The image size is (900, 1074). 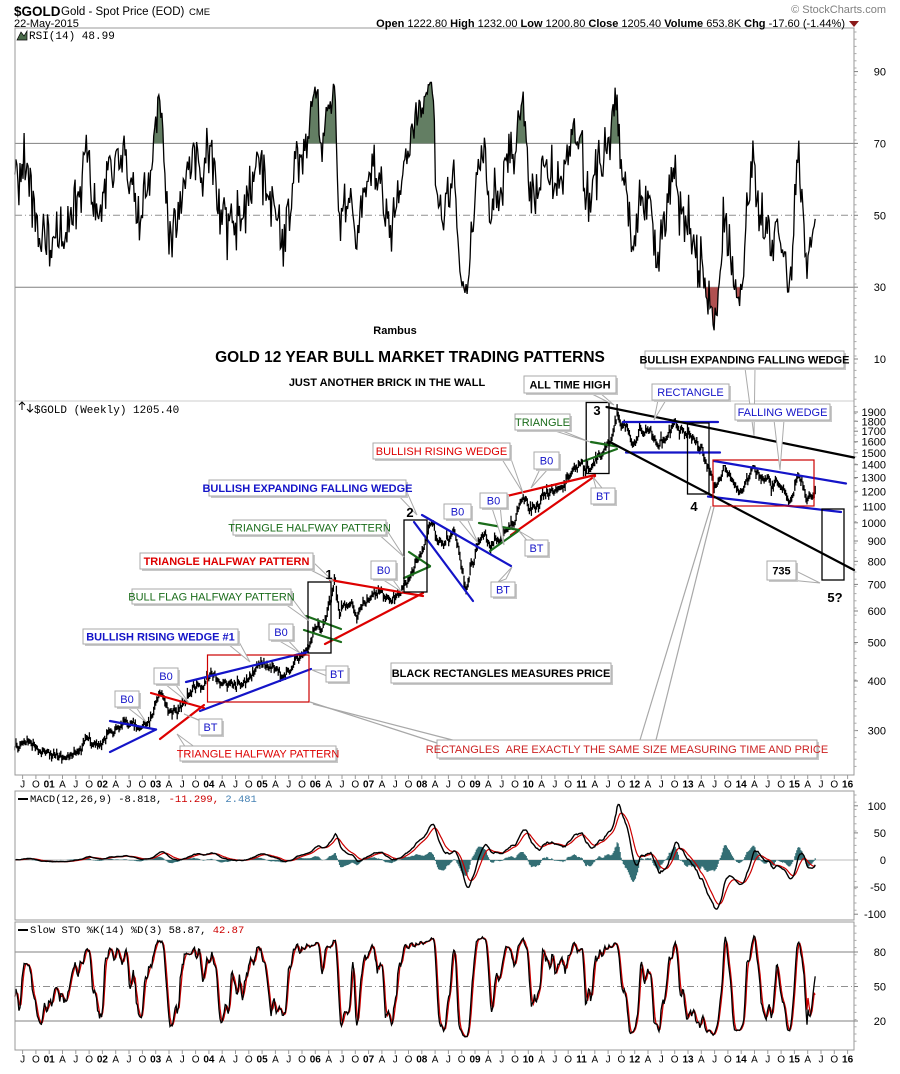 What do you see at coordinates (394, 331) in the screenshot?
I see `svg-text: Rambus` at bounding box center [394, 331].